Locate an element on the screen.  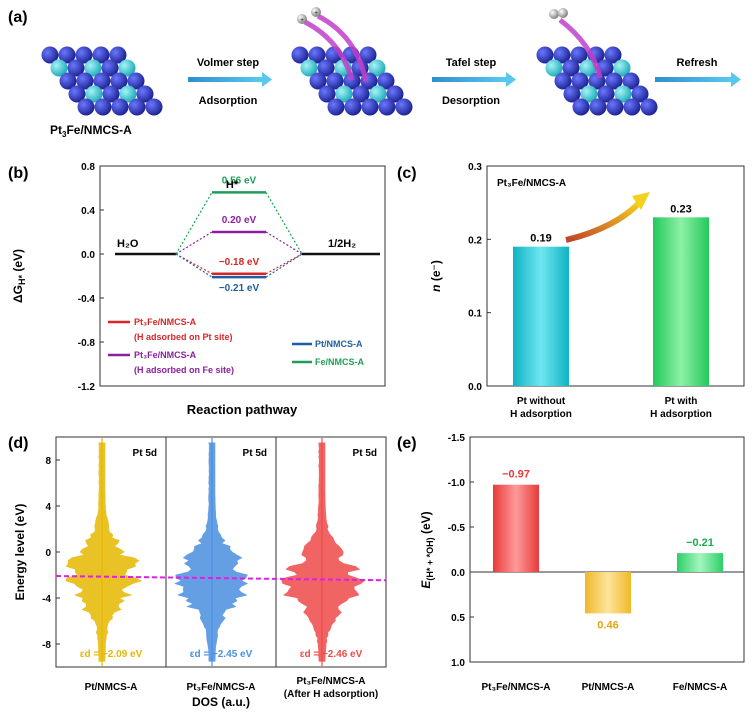
x-tick-e-2: Pt/NMCS-A is located at coordinates (608, 687).